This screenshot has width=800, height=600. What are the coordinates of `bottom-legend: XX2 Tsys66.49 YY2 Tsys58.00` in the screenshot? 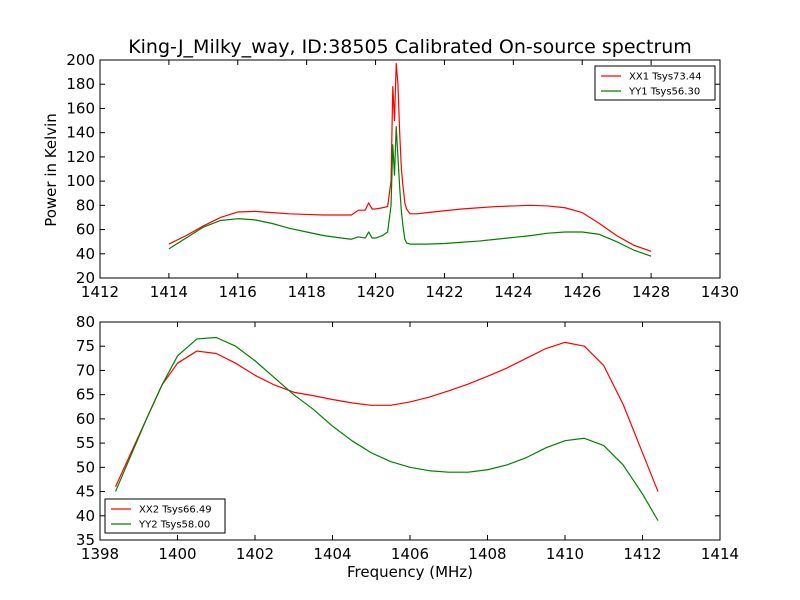 It's located at (165, 516).